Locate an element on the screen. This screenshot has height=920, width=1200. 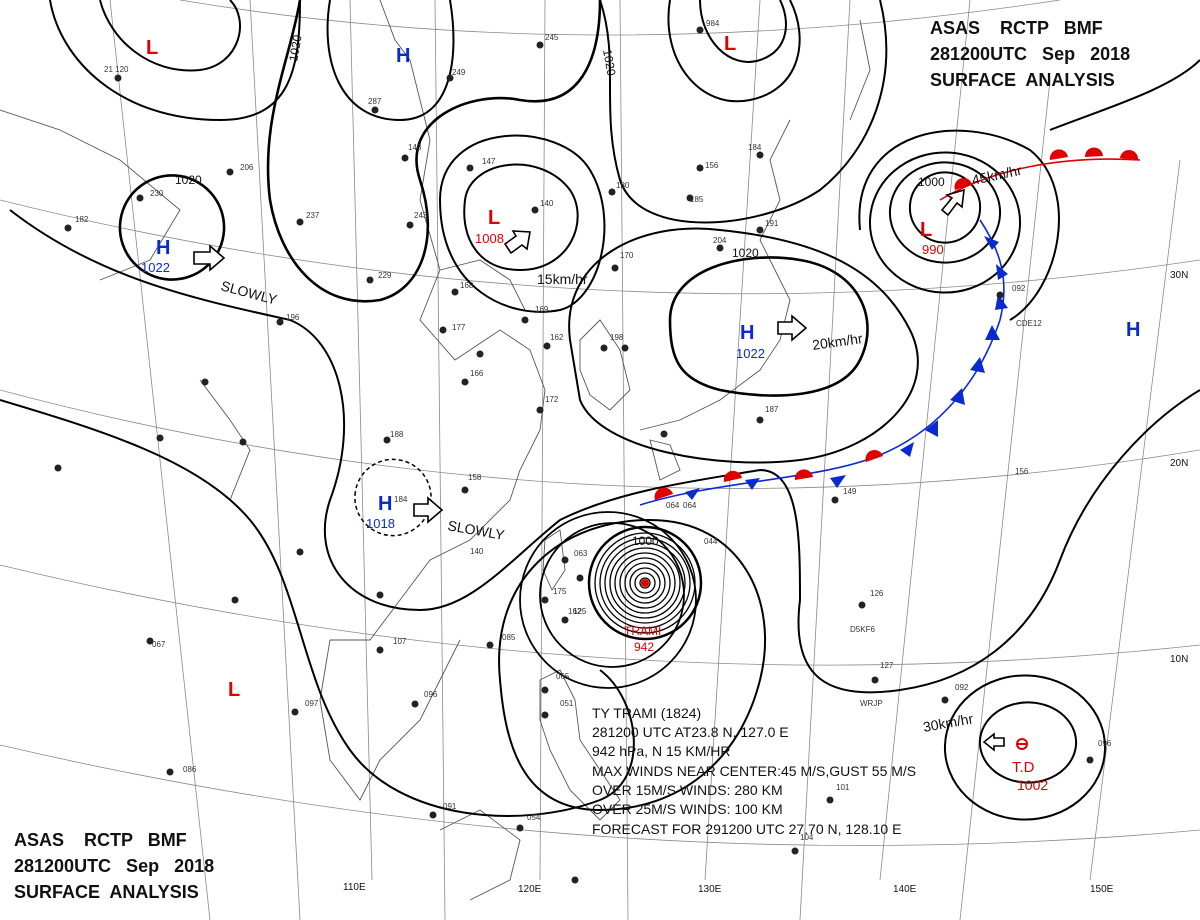
motion-label: 15km/hr is located at coordinates (562, 279).